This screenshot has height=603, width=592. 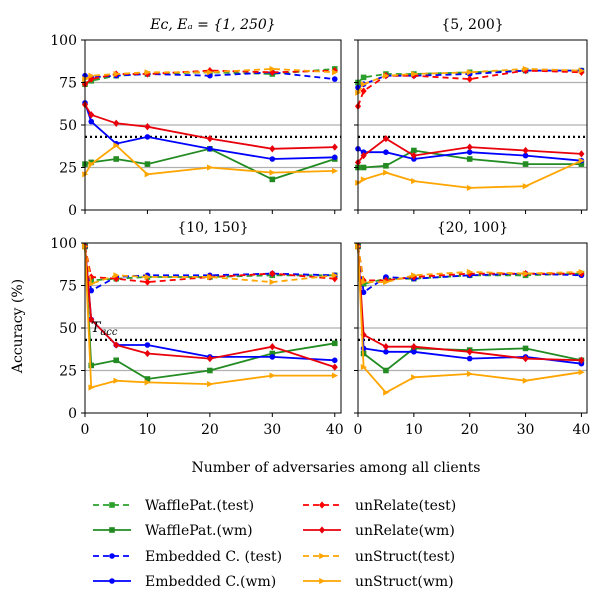 I want to click on panel-title: {20, 100}, so click(x=472, y=228).